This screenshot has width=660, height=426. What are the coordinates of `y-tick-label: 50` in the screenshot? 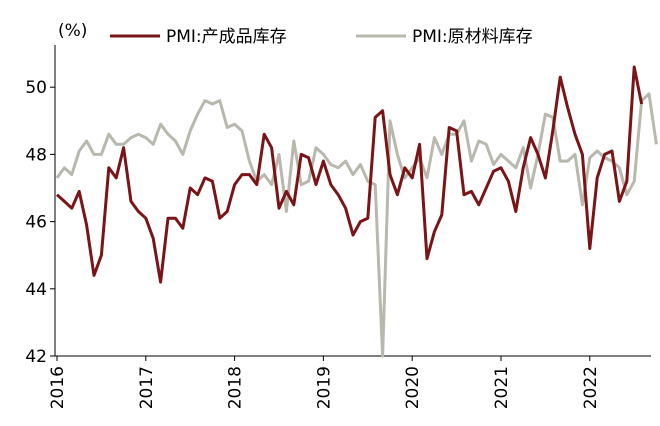 It's located at (36, 88).